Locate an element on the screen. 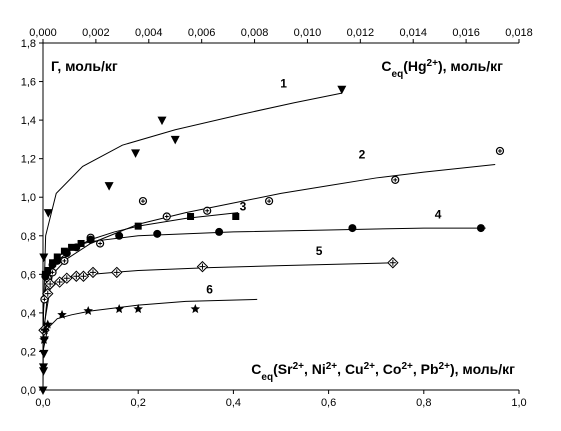 This screenshot has height=431, width=561. y-tick-label: 1,2 is located at coordinates (28, 160).